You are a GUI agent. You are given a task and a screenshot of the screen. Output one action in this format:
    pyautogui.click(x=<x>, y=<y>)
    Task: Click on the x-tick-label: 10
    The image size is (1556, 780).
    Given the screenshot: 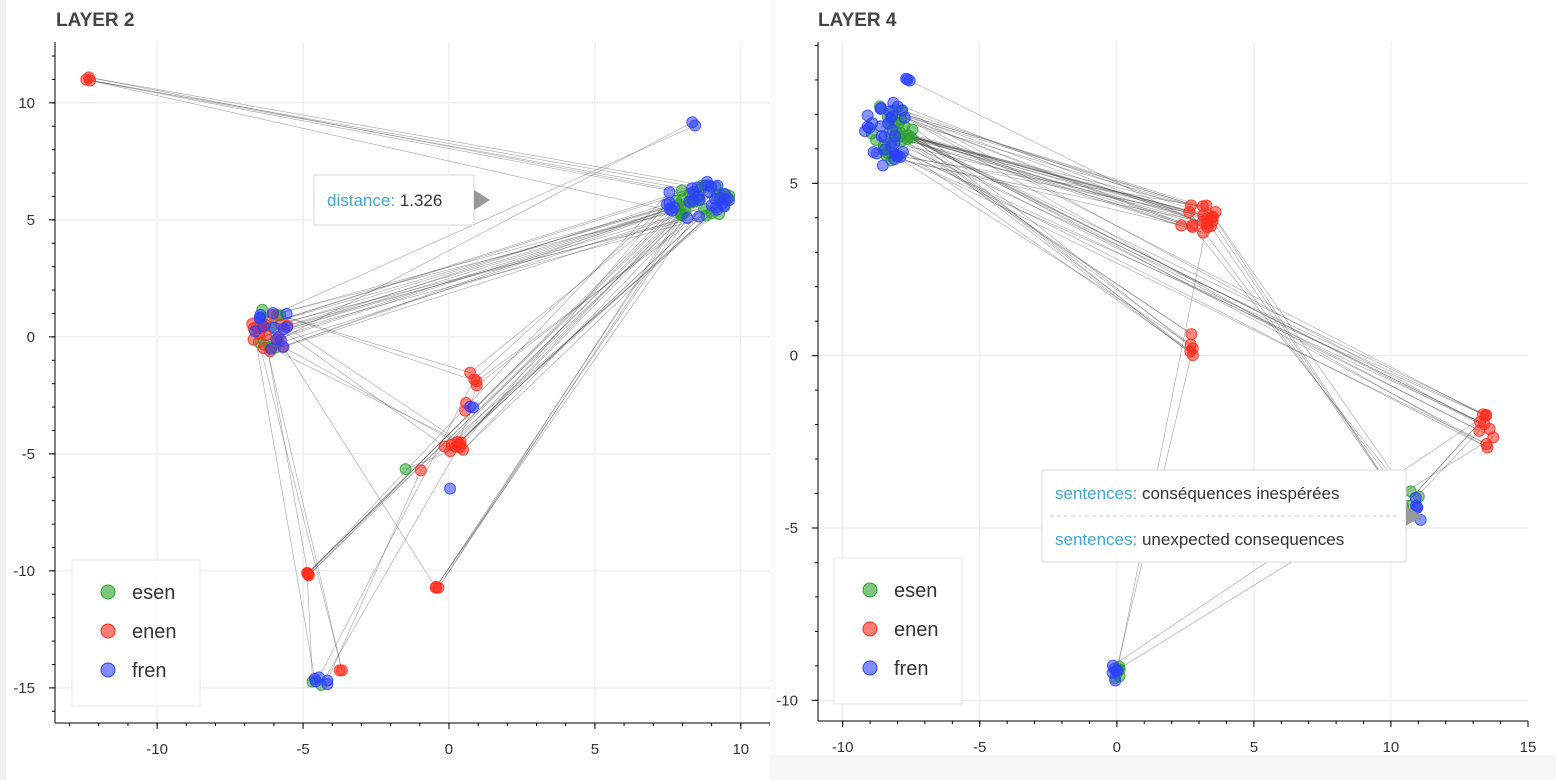 What is the action you would take?
    pyautogui.click(x=740, y=749)
    